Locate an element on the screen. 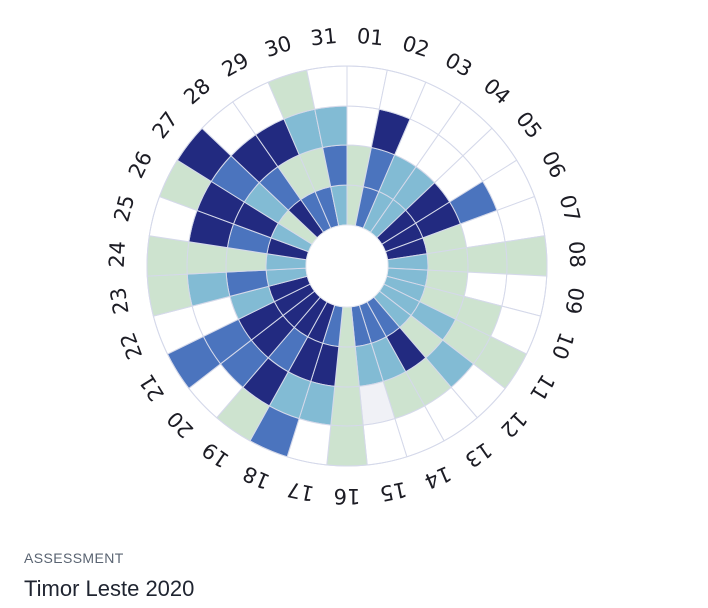  day-label-22: 22 is located at coordinates (131, 345).